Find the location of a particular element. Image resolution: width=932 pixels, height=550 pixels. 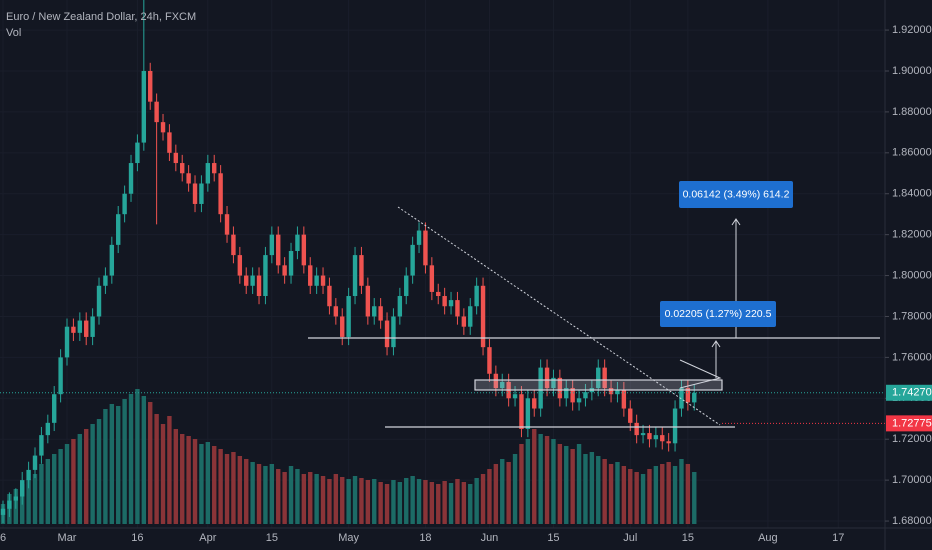

x-tick-label: Aug is located at coordinates (768, 538).